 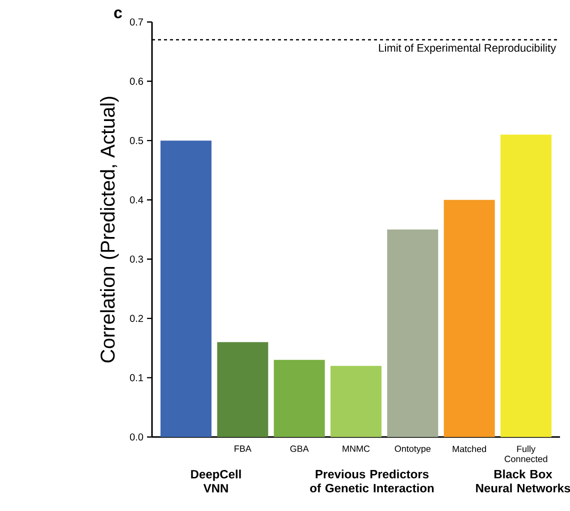 What do you see at coordinates (136, 318) in the screenshot?
I see `y-tick-label: 0.2` at bounding box center [136, 318].